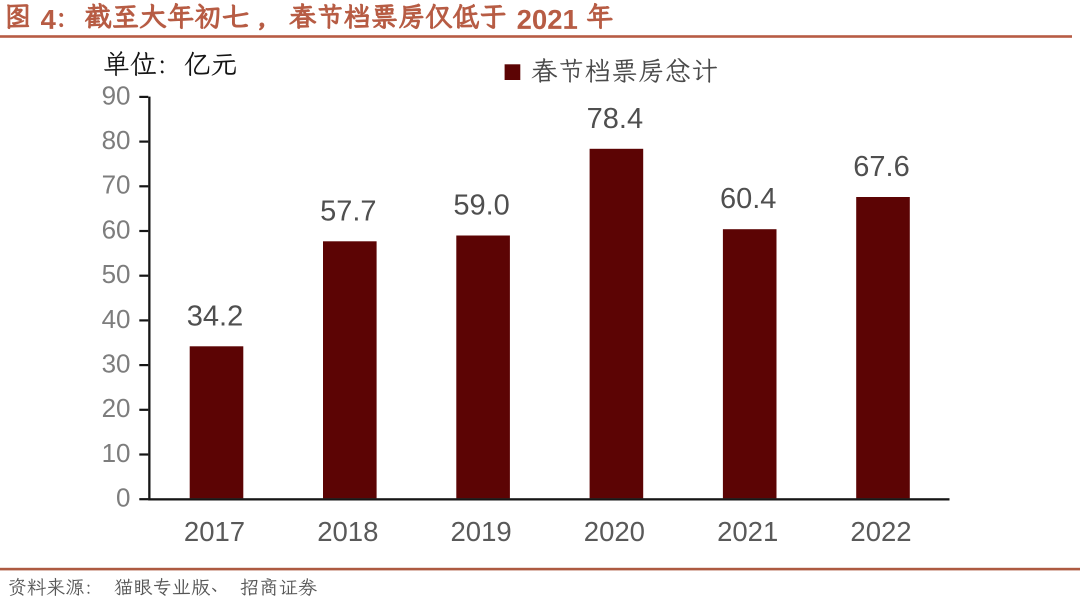  Describe the element at coordinates (116, 453) in the screenshot. I see `svg-text: 10` at that location.